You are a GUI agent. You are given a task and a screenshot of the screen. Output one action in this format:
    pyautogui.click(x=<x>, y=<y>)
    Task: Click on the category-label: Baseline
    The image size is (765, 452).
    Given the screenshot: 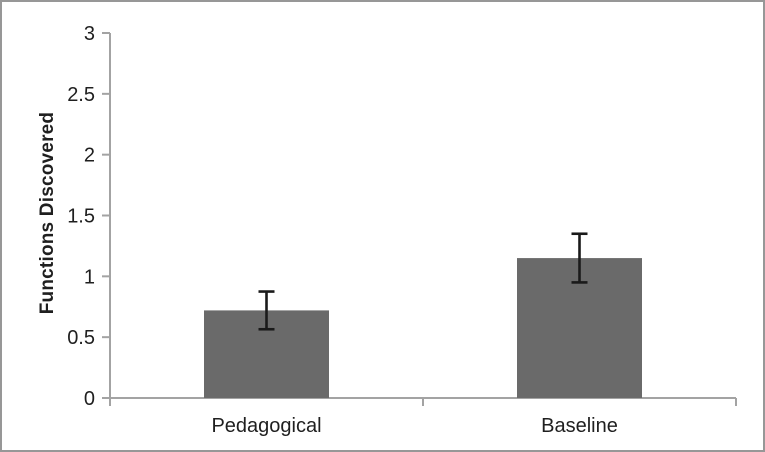 What is the action you would take?
    pyautogui.click(x=579, y=426)
    